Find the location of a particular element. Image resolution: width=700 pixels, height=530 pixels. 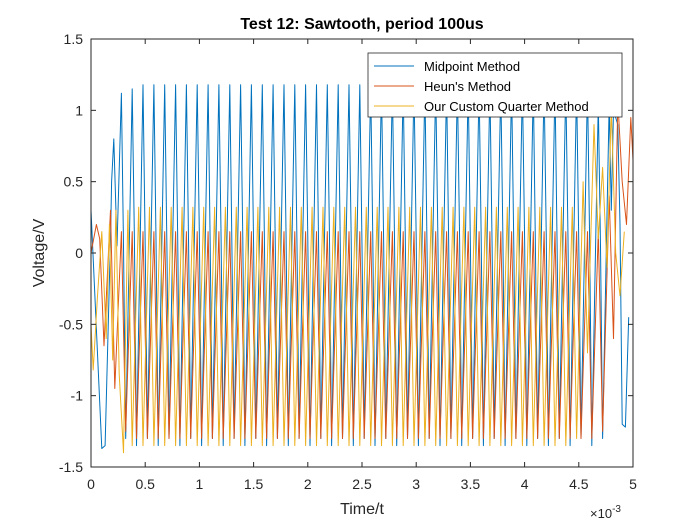

x-axis-title: Time/t is located at coordinates (362, 509).